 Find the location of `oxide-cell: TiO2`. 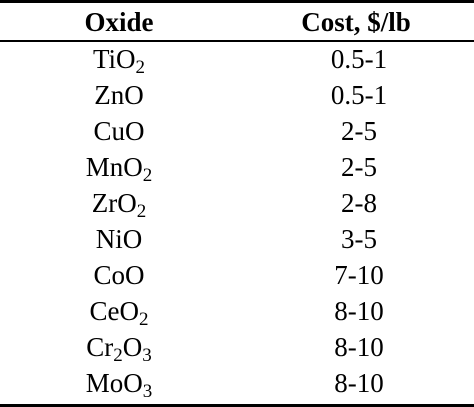

oxide-cell: TiO2 is located at coordinates (119, 59).